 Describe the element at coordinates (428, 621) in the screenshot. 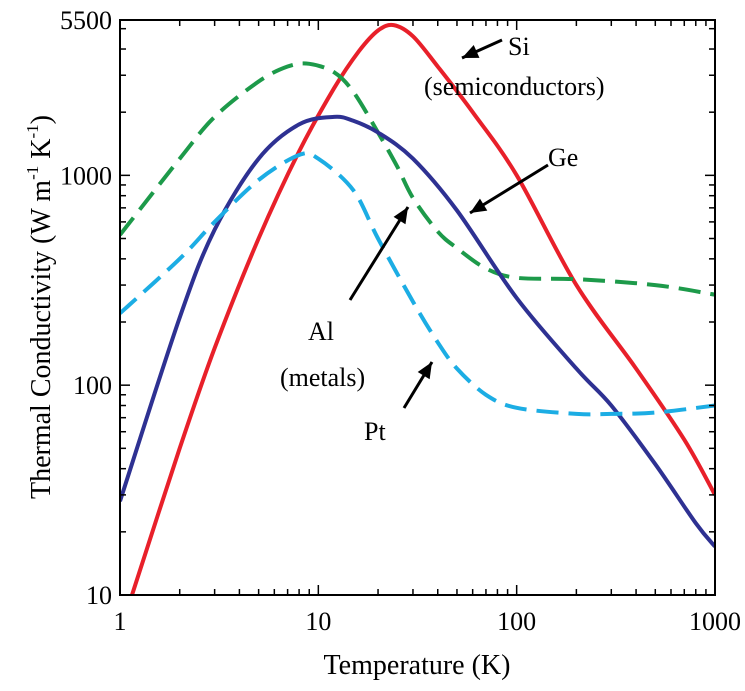

I see `x-tick-labels: 1 10 100 1000` at that location.